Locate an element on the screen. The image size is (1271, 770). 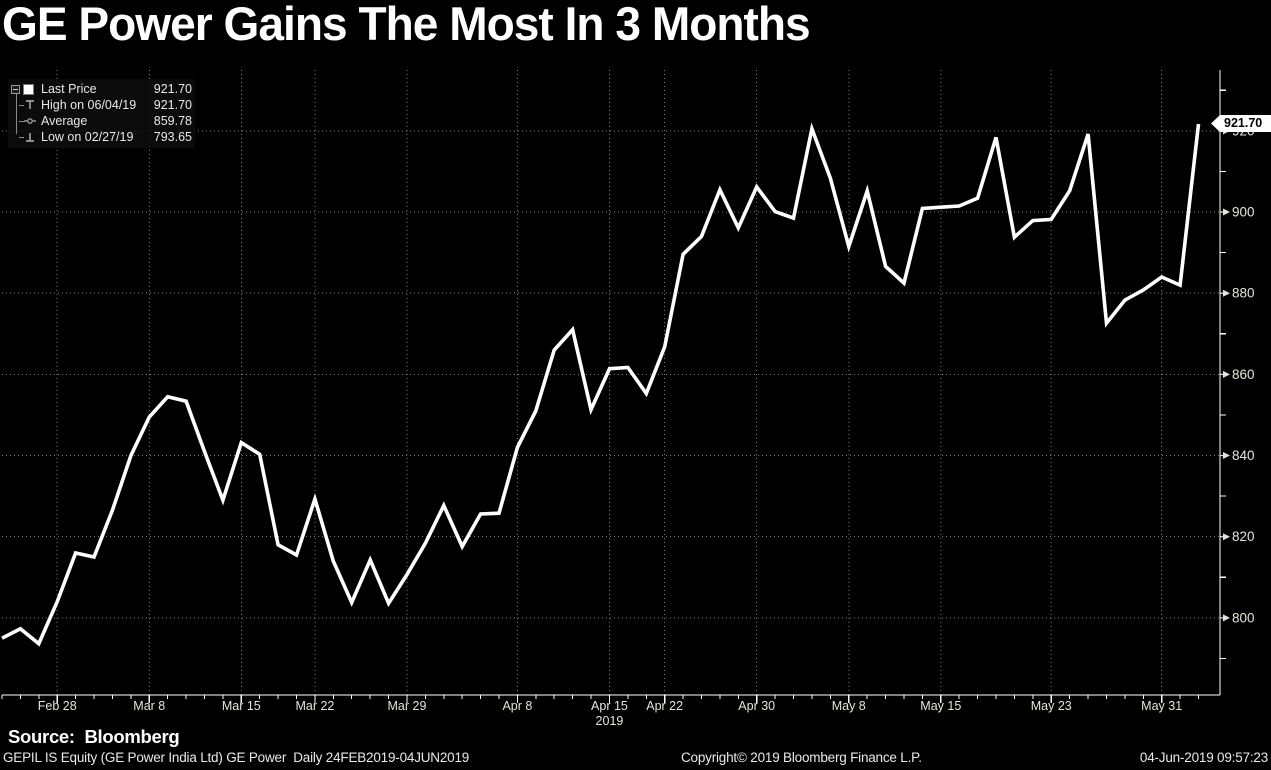
y-axis-label: 860 is located at coordinates (1243, 374).